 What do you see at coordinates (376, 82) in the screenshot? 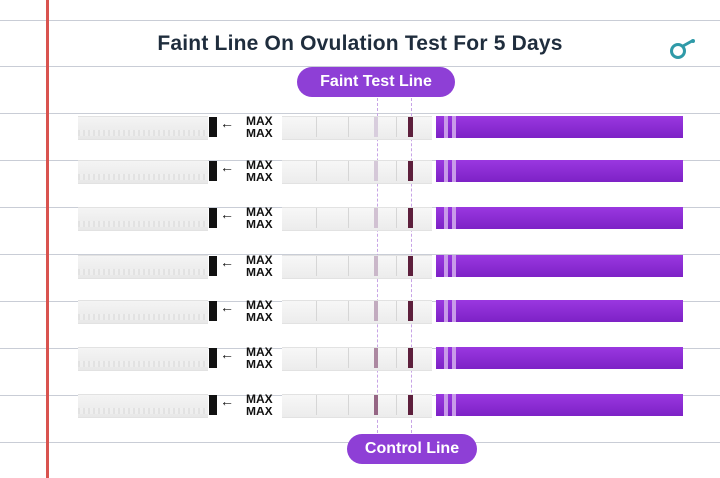
I see `faint-test-line-label: Faint Test Line` at bounding box center [376, 82].